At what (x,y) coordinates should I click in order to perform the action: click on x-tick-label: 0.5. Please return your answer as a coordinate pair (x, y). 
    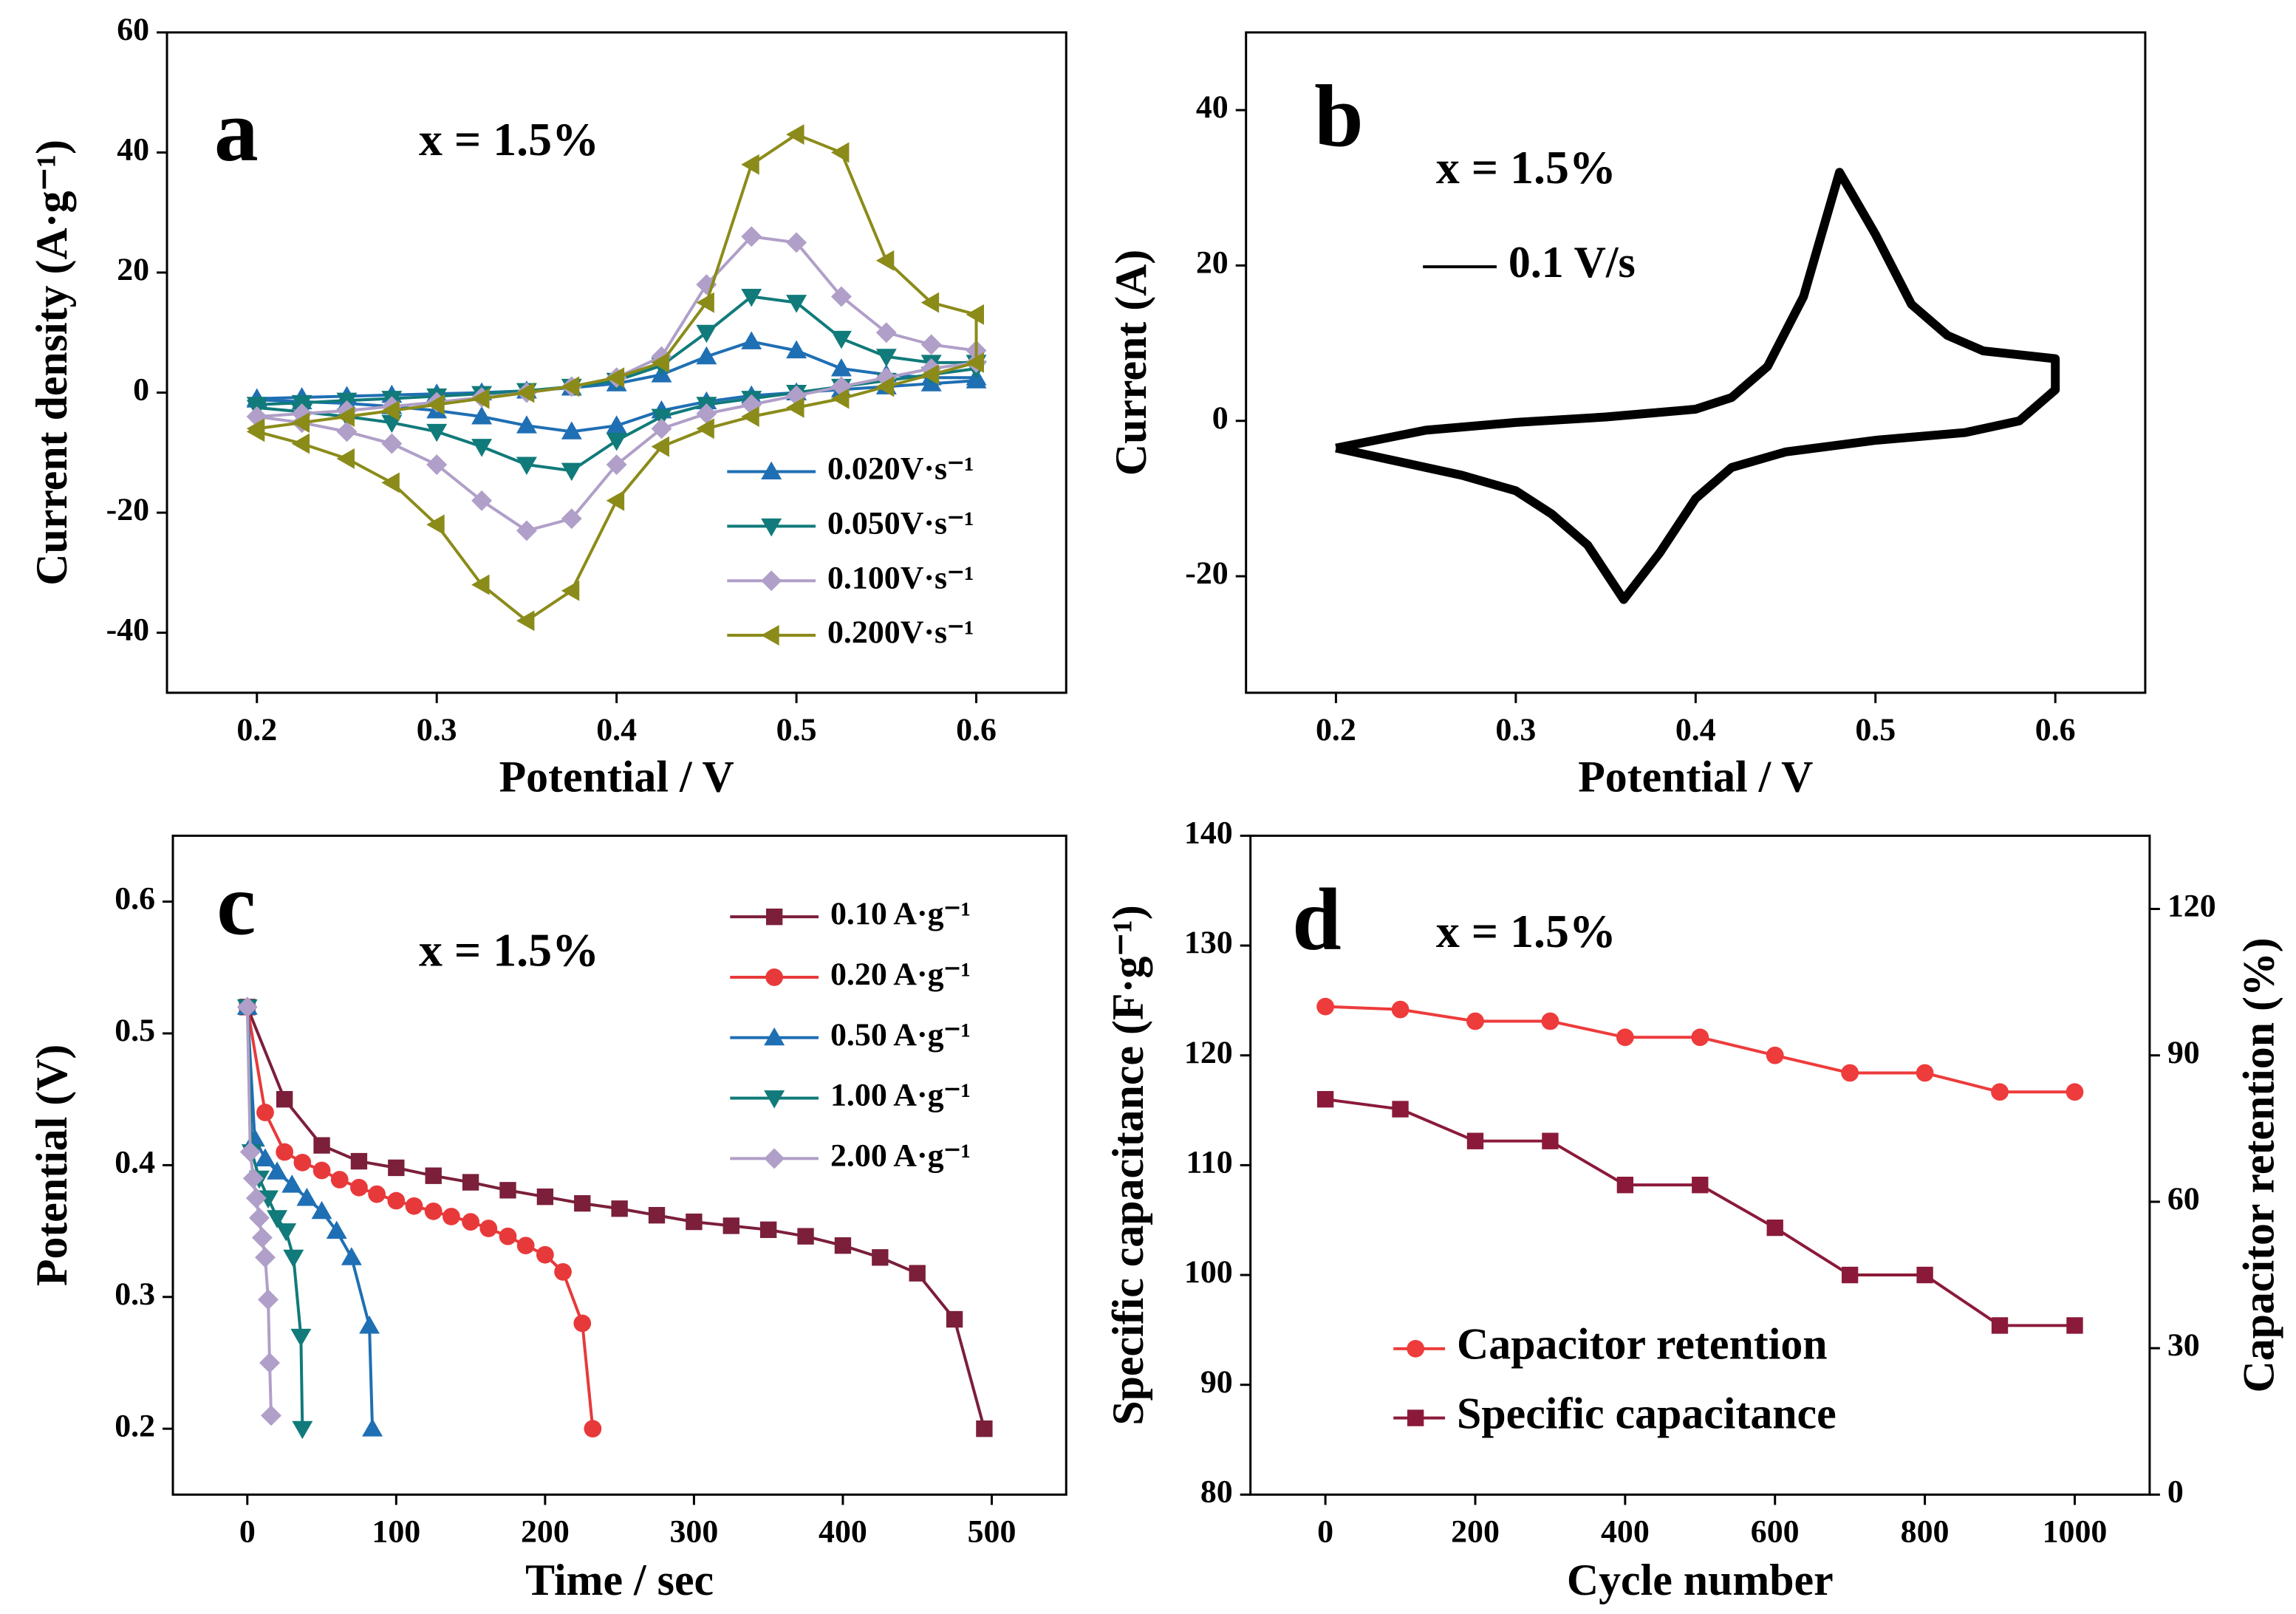
    Looking at the image, I should click on (796, 730).